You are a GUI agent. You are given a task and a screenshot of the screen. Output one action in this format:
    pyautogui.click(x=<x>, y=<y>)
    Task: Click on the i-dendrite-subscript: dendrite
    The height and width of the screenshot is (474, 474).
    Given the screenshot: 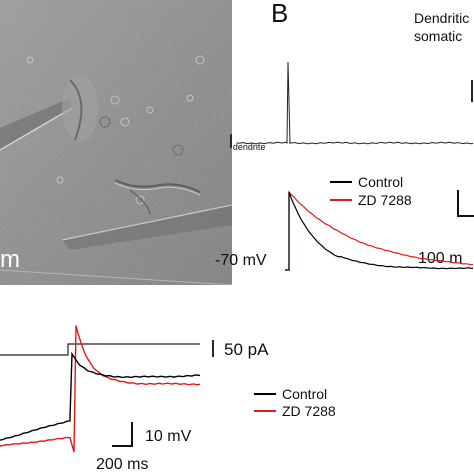 What is the action you would take?
    pyautogui.click(x=249, y=147)
    